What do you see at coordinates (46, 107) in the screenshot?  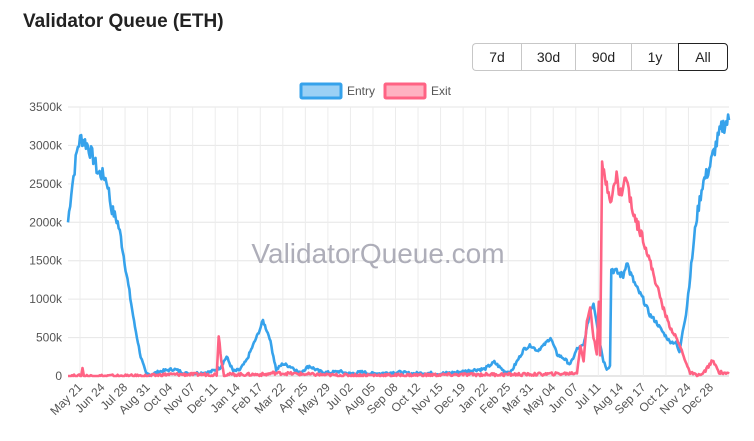 I see `y-tick-label: 3500k` at bounding box center [46, 107].